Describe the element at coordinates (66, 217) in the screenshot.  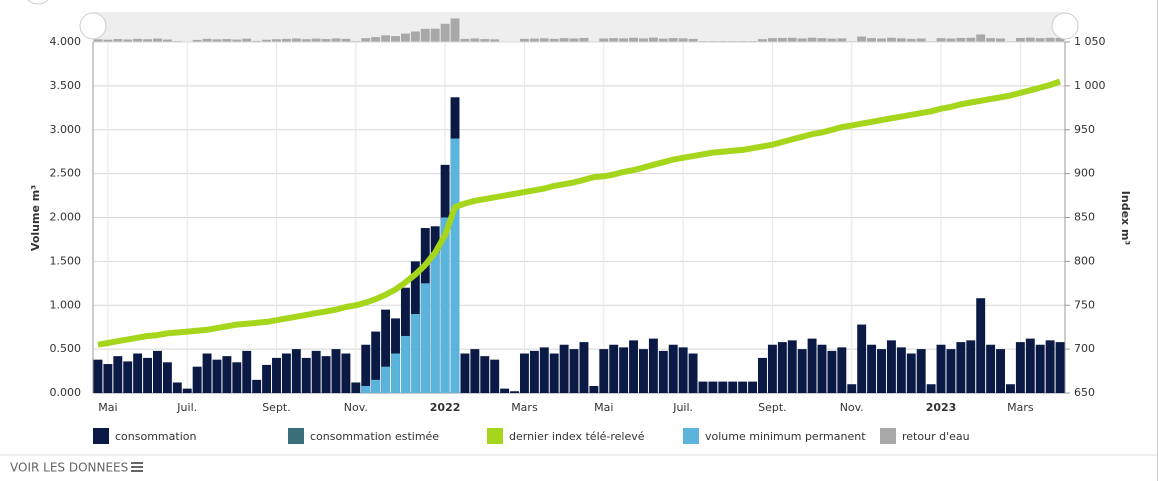
I see `y-tick-label: 2.000` at that location.